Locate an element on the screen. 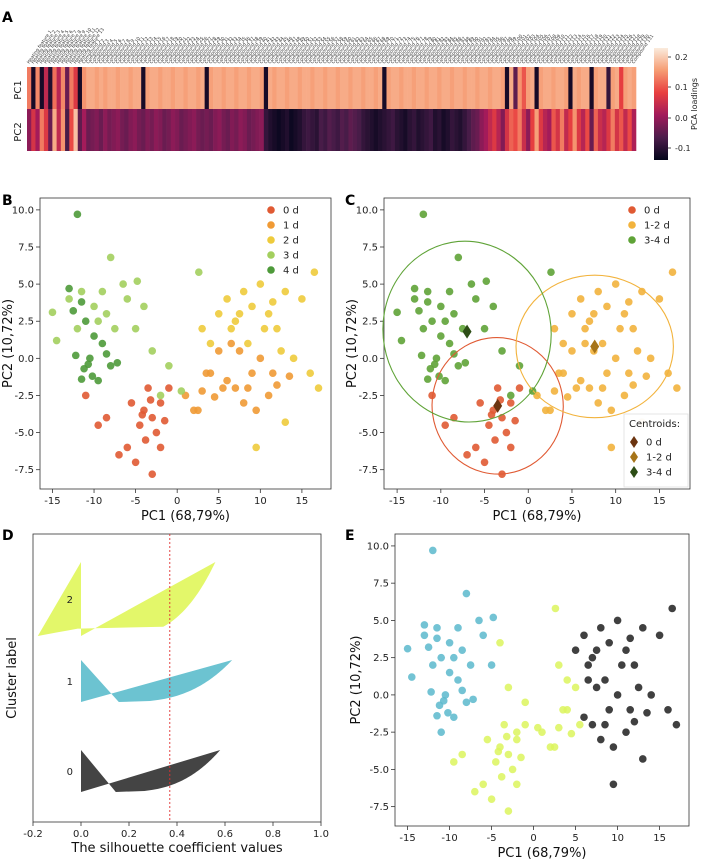 The image size is (708, 862). x-axis-label: PC1 (68,79%) is located at coordinates (541, 853).